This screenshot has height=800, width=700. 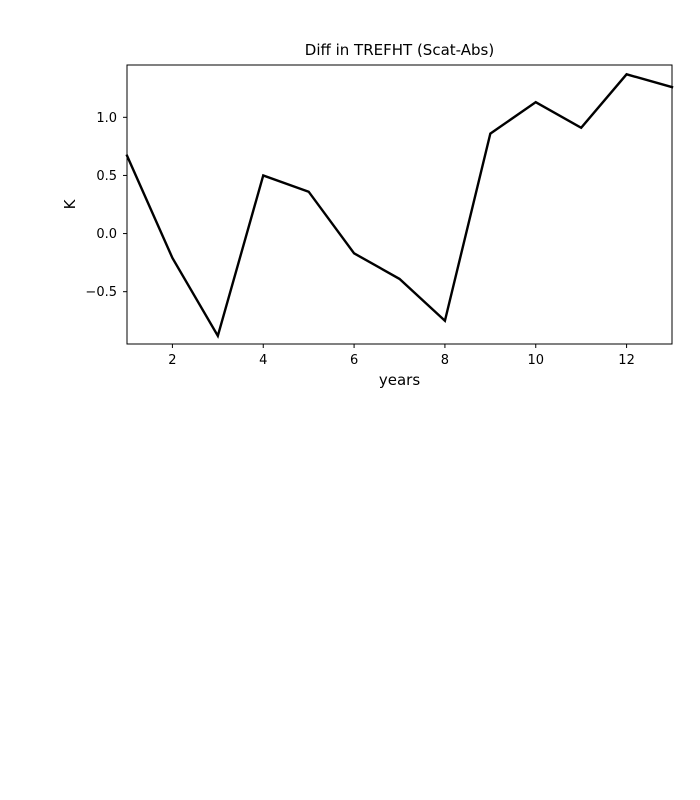 I want to click on y-tick-label: 0.0, so click(x=106, y=234).